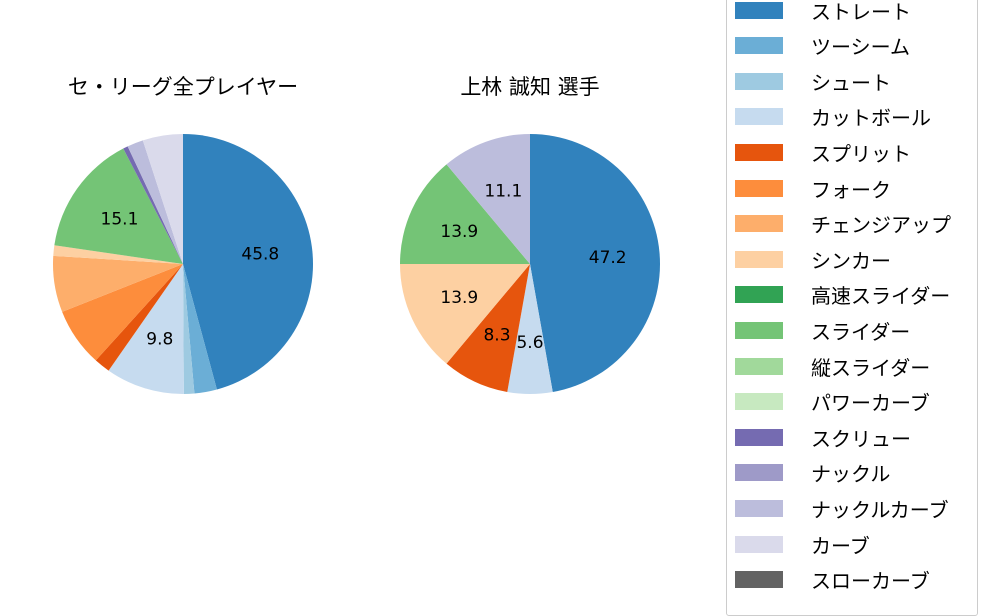  I want to click on legend-item: ツーシーム, so click(822, 46).